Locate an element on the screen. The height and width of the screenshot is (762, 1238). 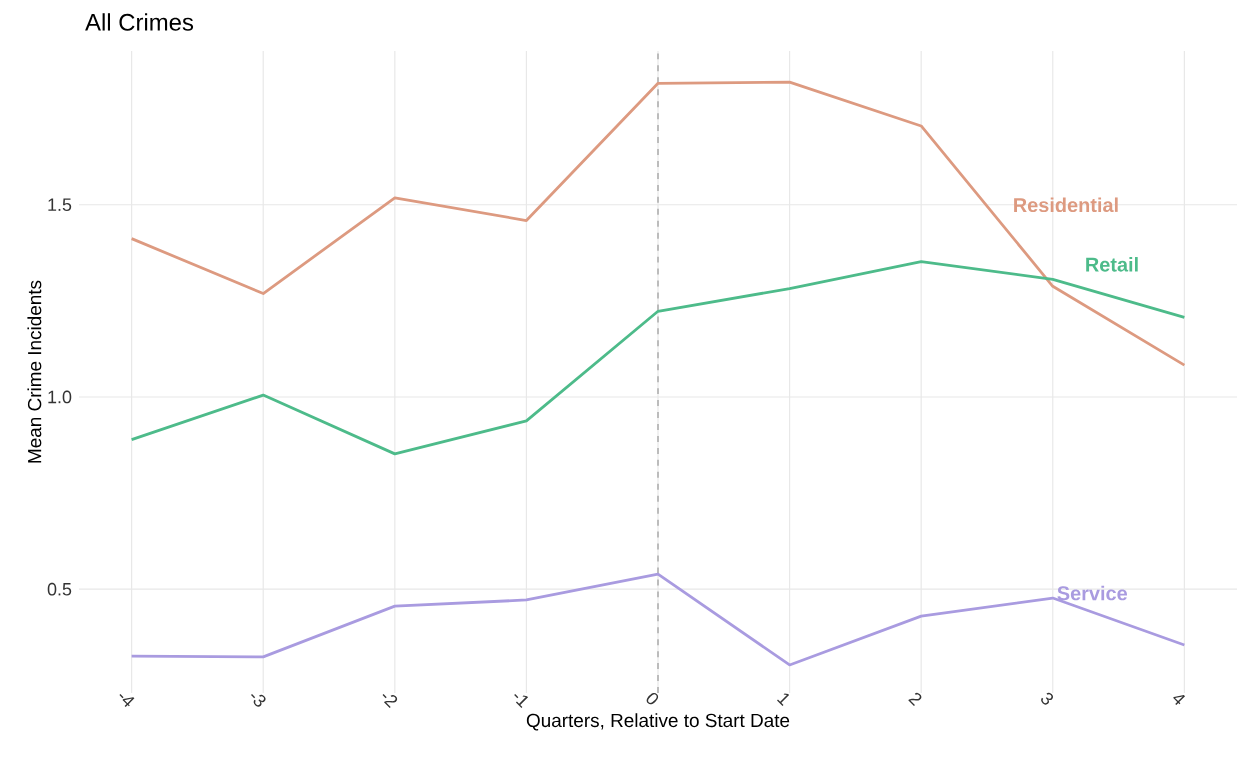
x-tick-label: -4 is located at coordinates (127, 701).